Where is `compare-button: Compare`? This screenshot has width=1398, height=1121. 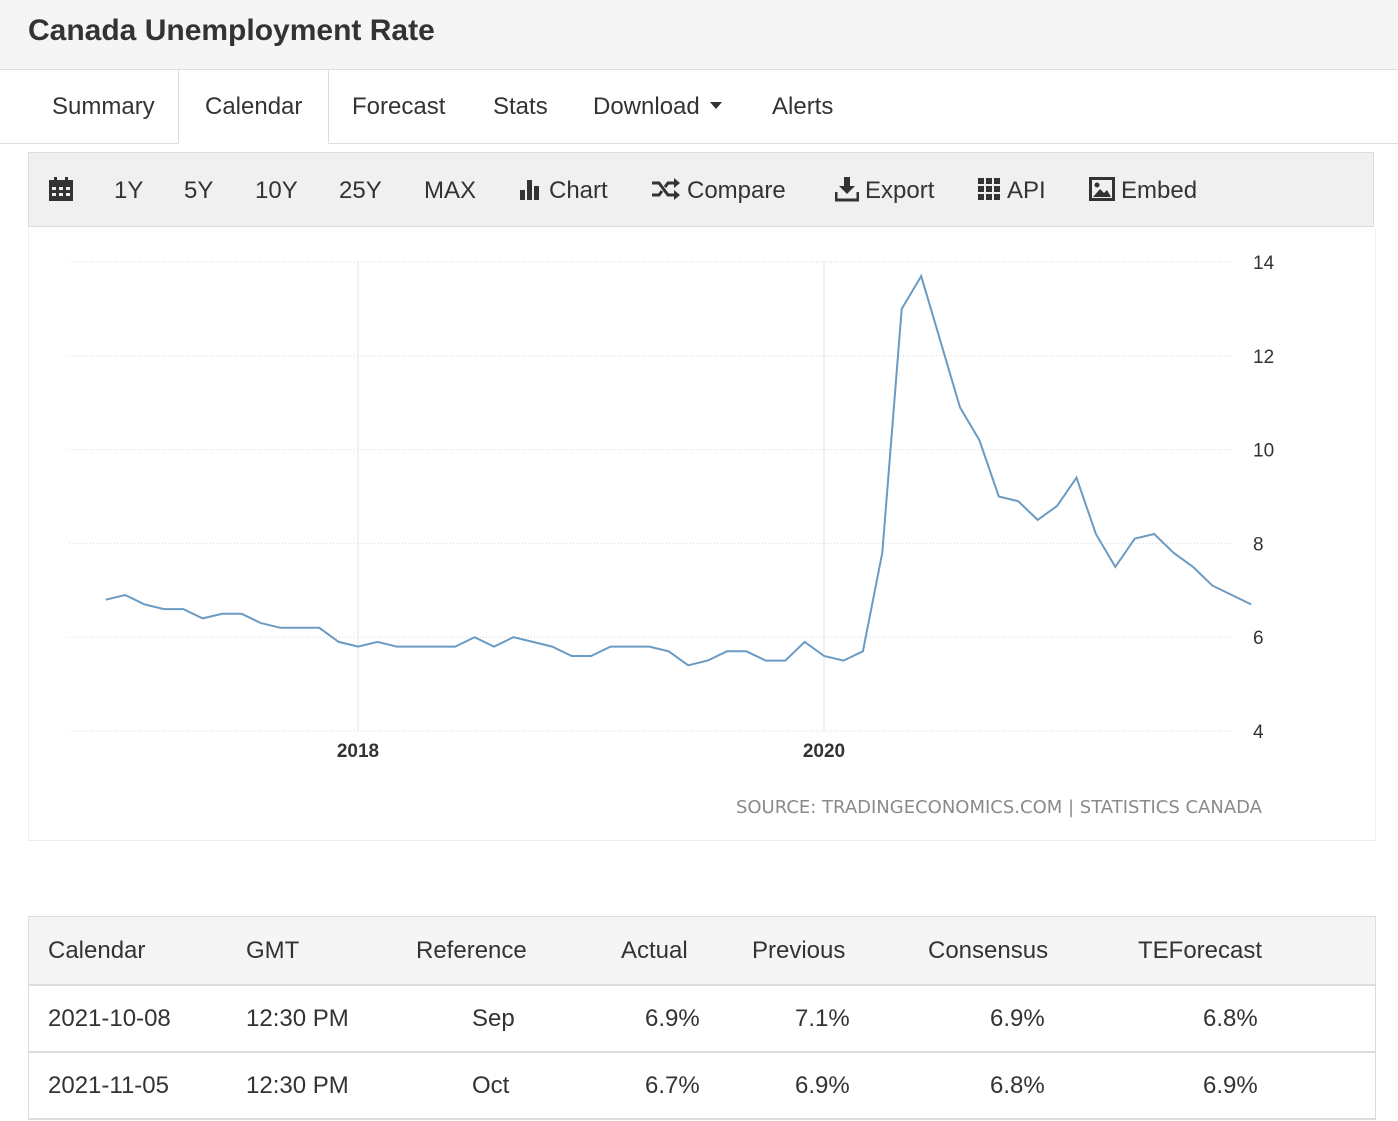
compare-button: Compare is located at coordinates (718, 190).